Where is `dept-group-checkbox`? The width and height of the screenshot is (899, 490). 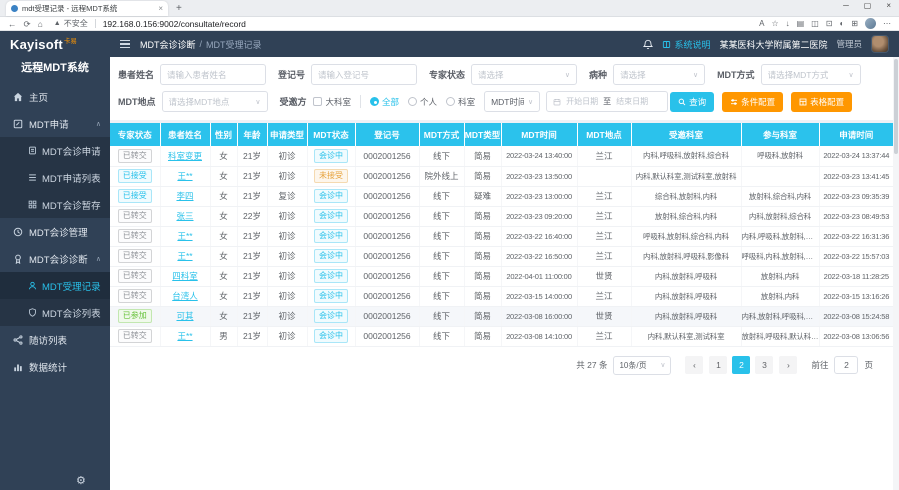 dept-group-checkbox is located at coordinates (317, 101).